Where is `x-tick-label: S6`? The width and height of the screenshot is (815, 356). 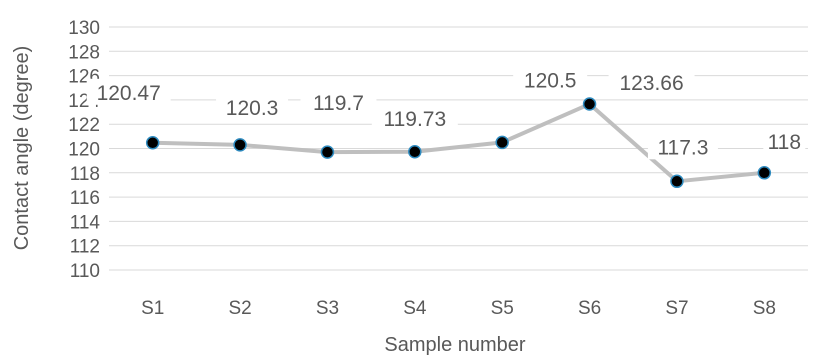 x-tick-label: S6 is located at coordinates (589, 308).